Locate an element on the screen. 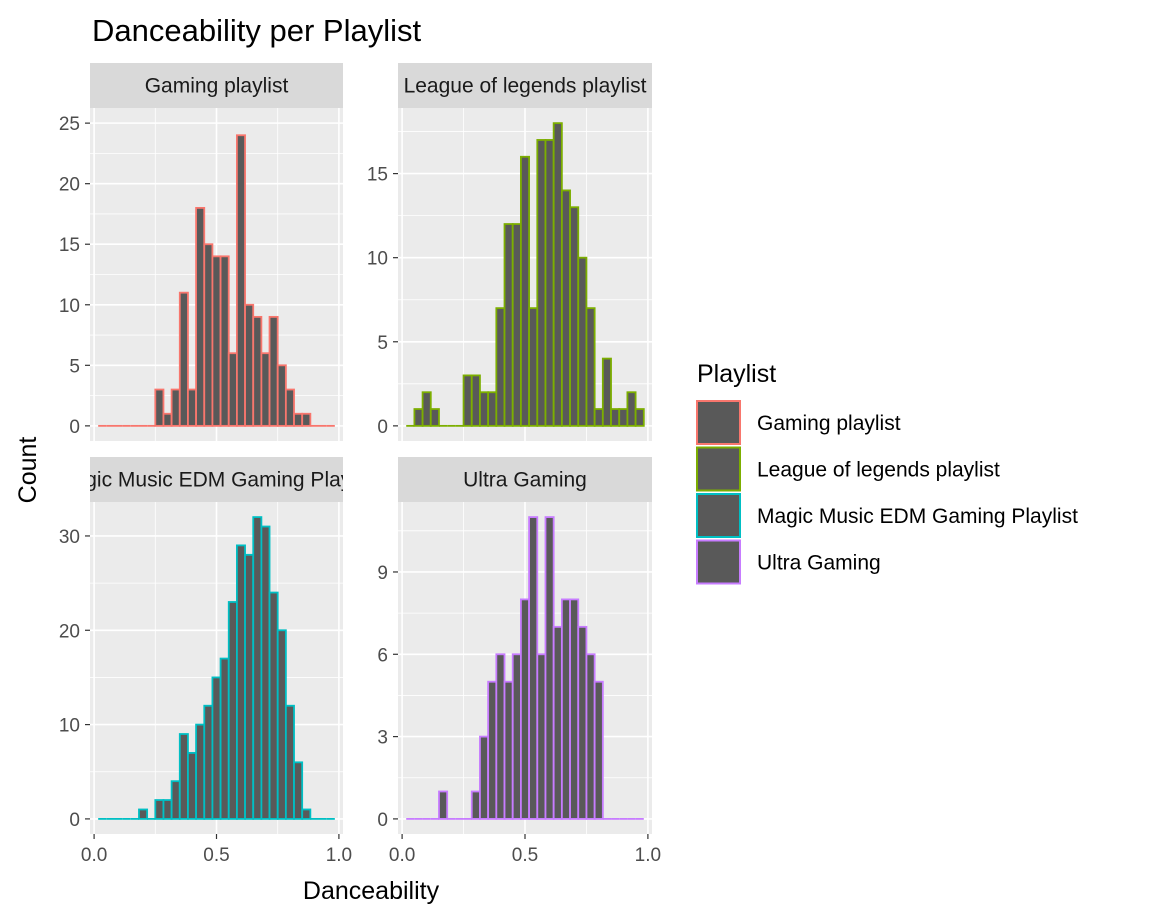 This screenshot has width=1152, height=921. legend-label: League of legends playlist is located at coordinates (878, 470).